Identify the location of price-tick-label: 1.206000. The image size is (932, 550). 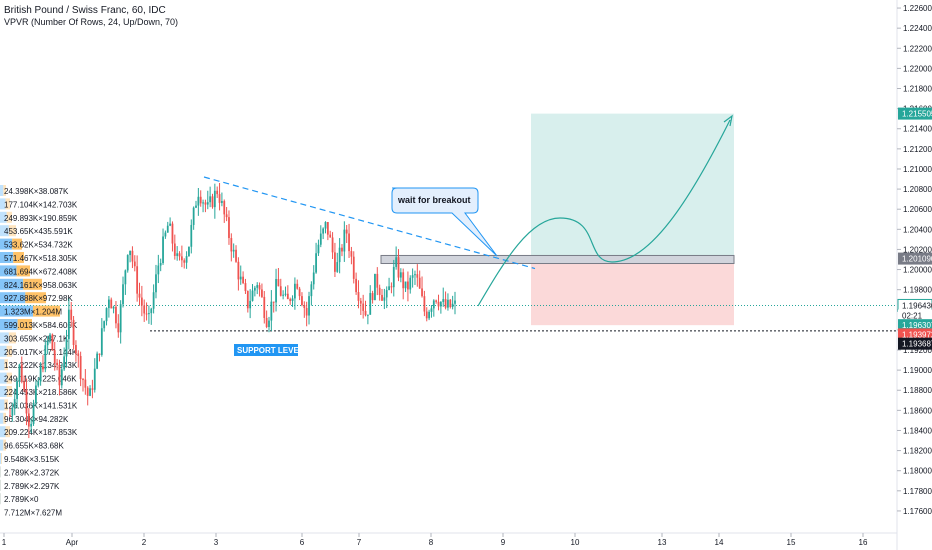
(917, 209).